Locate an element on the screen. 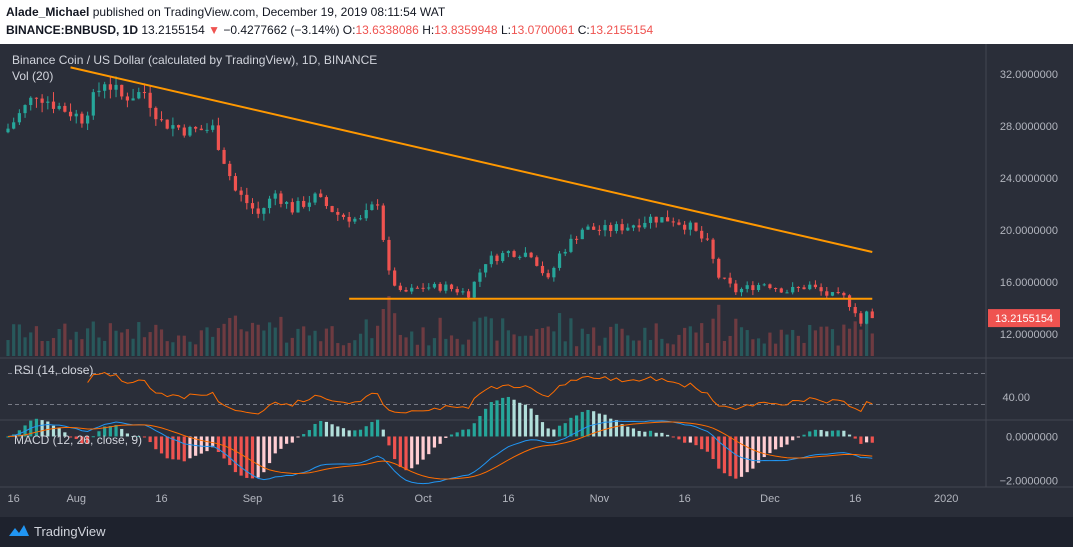 Image resolution: width=1073 pixels, height=547 pixels. macd-tick-label: −2.0000000 is located at coordinates (1029, 481).